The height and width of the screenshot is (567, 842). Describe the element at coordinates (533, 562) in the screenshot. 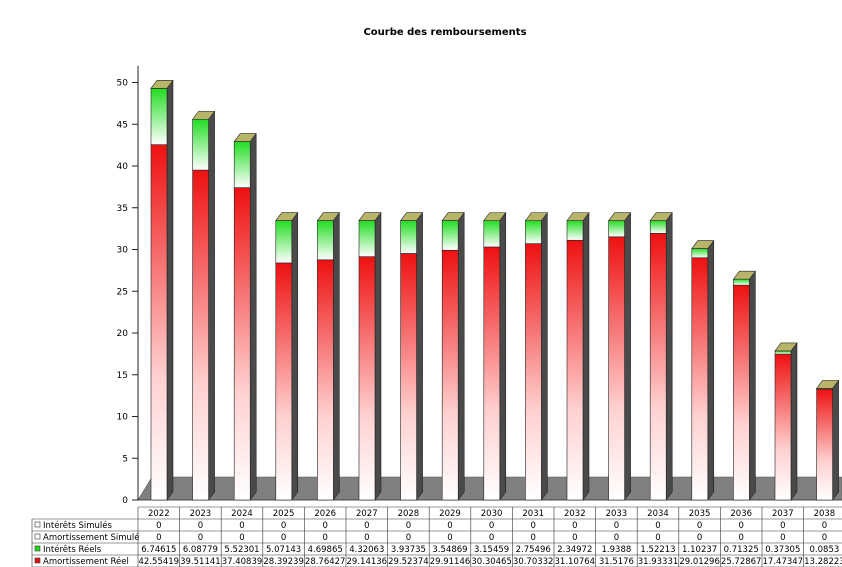

I see `table-cell: 30.70332` at that location.